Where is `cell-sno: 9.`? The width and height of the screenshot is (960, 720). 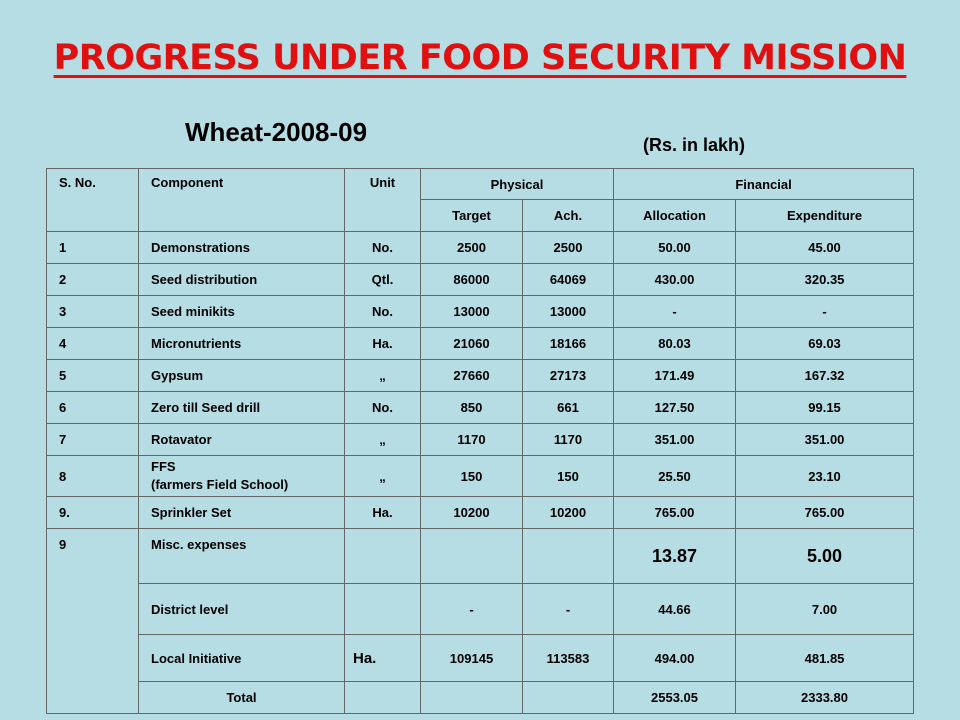
cell-sno: 9. is located at coordinates (92, 512).